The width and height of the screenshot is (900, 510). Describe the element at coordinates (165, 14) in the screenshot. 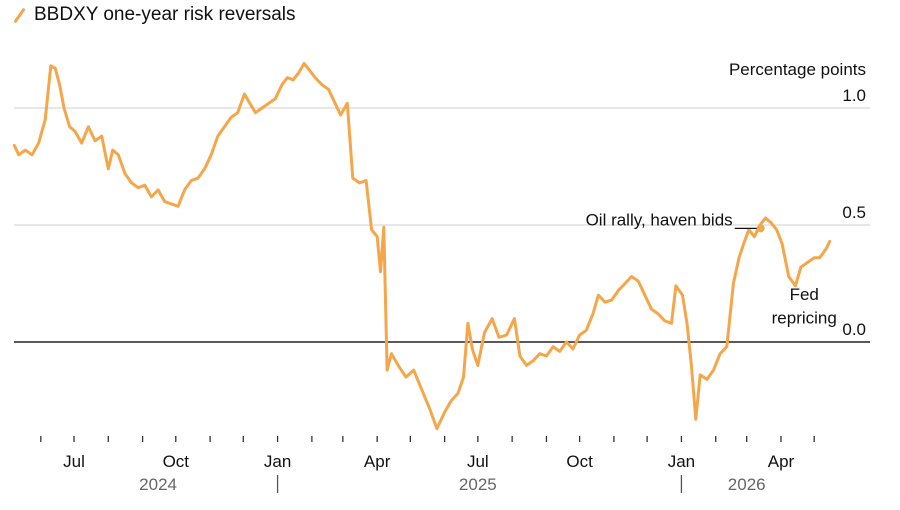

I see `legend-label: BBDXY one-year risk reversals` at that location.